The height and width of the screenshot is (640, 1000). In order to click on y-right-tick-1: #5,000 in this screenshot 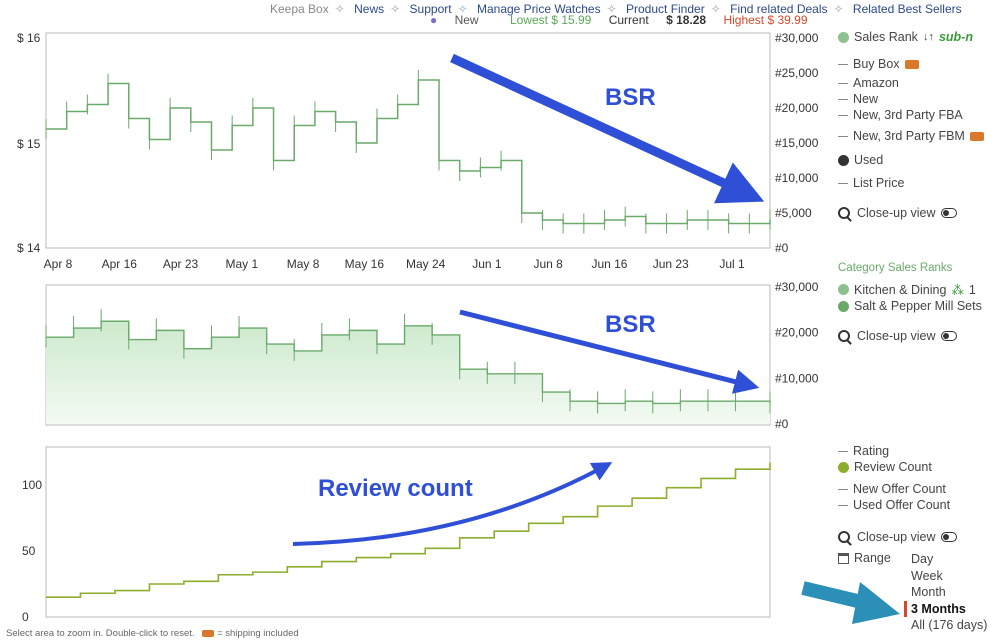, I will do `click(793, 213)`.